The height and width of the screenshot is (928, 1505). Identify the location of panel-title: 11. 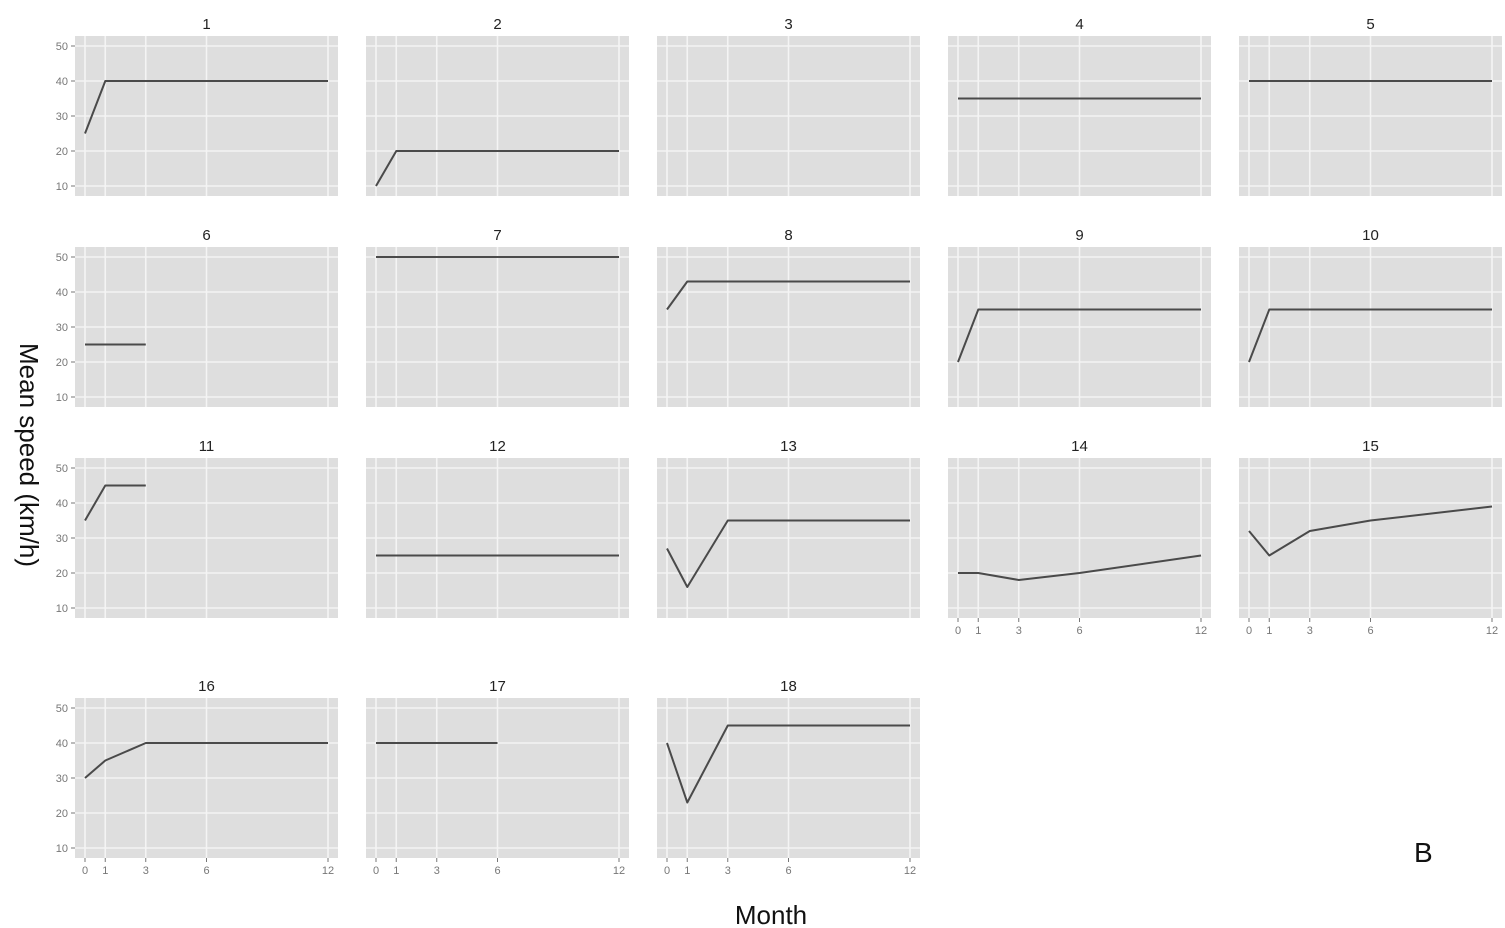
(207, 446).